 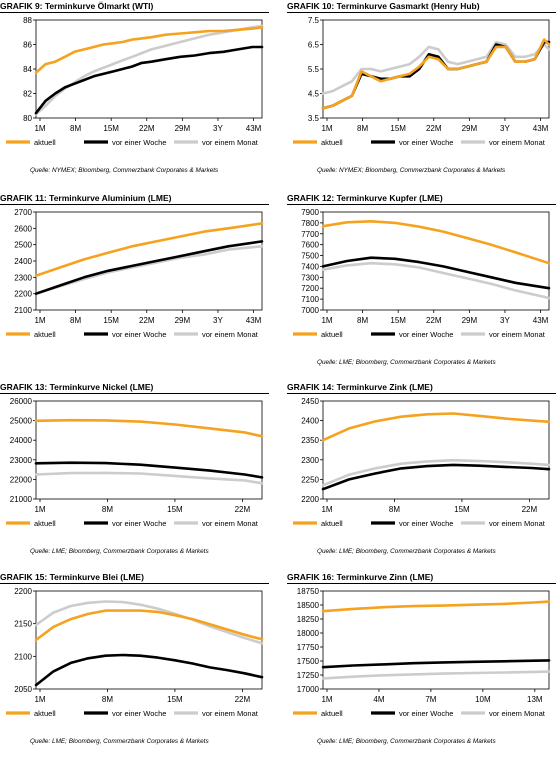 What do you see at coordinates (385, 577) in the screenshot?
I see `chart-title-text: Terminkurve Zinn (LME)` at bounding box center [385, 577].